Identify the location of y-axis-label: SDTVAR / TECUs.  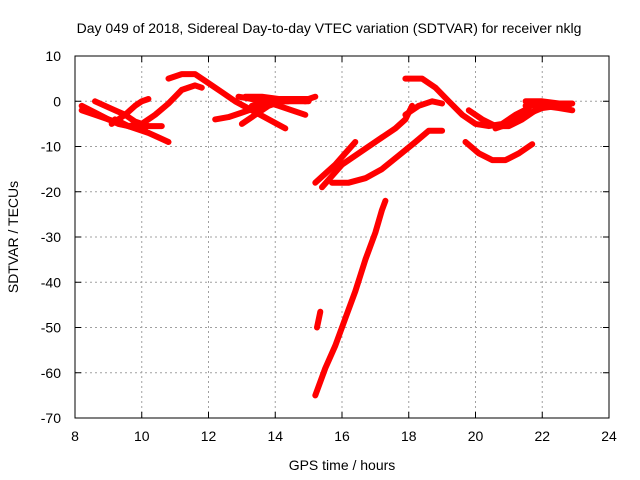
(13, 237).